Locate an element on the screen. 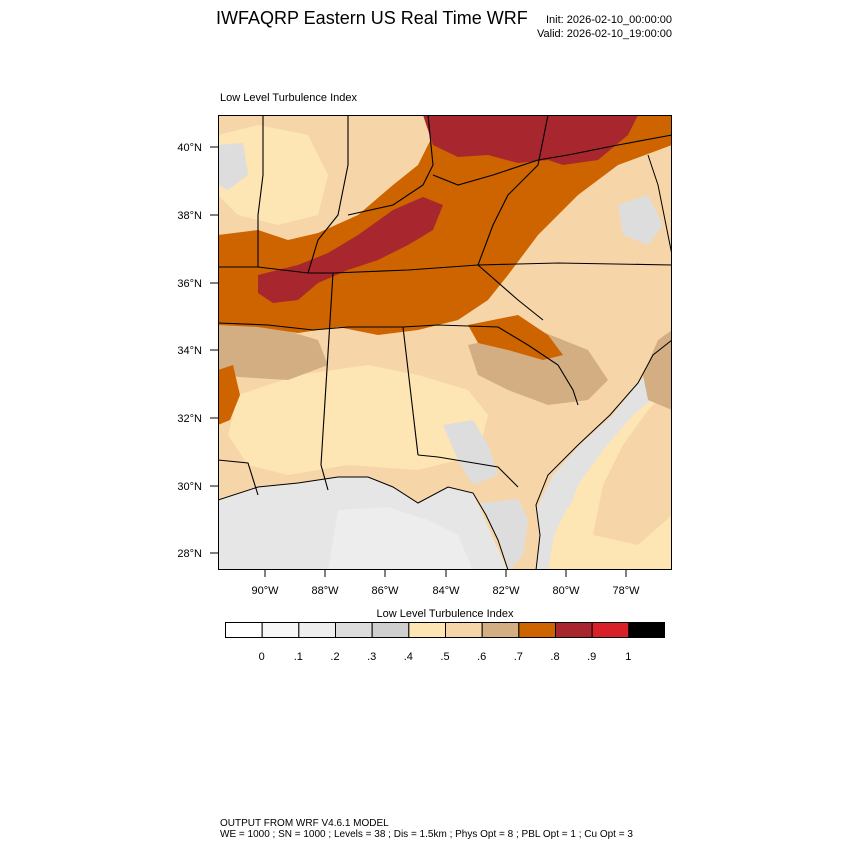  lat-tick-label: 28°N is located at coordinates (189, 554).